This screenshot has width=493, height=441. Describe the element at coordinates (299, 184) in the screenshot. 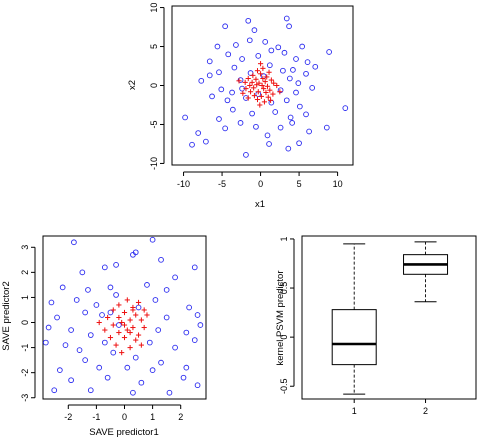

I see `x-tick-label: 5` at that location.